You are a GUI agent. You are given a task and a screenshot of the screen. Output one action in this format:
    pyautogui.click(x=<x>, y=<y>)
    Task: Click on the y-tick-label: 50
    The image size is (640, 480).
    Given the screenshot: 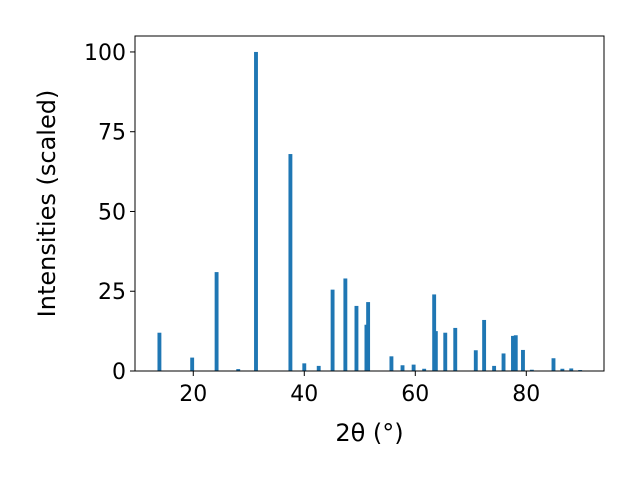 What is the action you would take?
    pyautogui.click(x=112, y=212)
    